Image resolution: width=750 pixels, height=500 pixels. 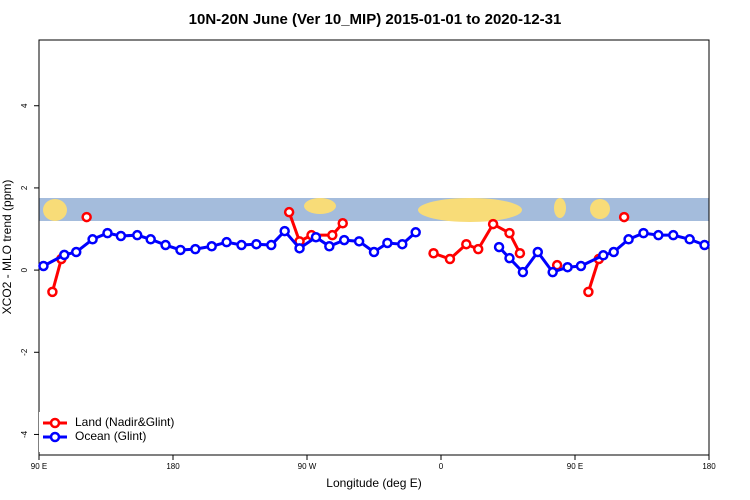 I want to click on map-strip, so click(x=374, y=210).